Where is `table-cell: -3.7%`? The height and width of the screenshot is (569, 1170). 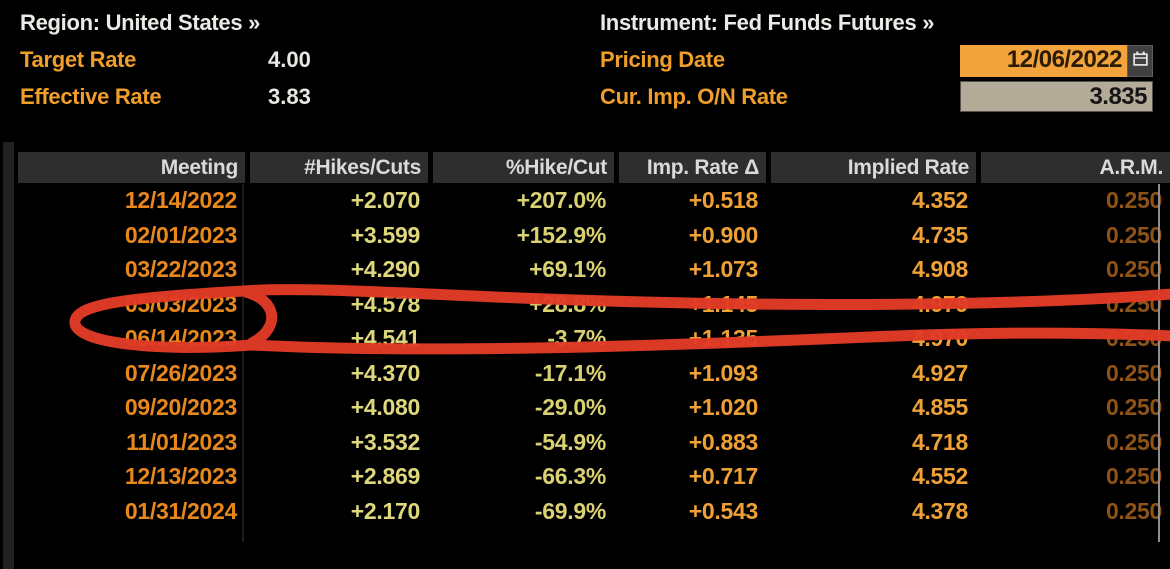 table-cell: -3.7% is located at coordinates (576, 338).